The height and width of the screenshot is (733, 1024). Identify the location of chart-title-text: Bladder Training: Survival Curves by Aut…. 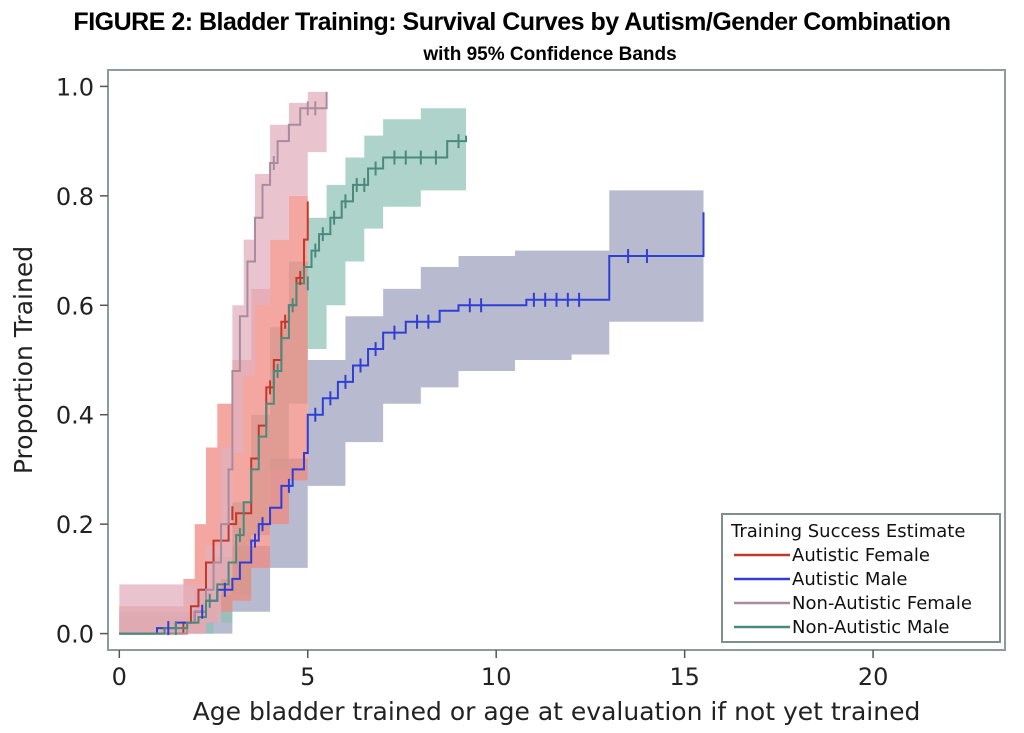
(571, 22).